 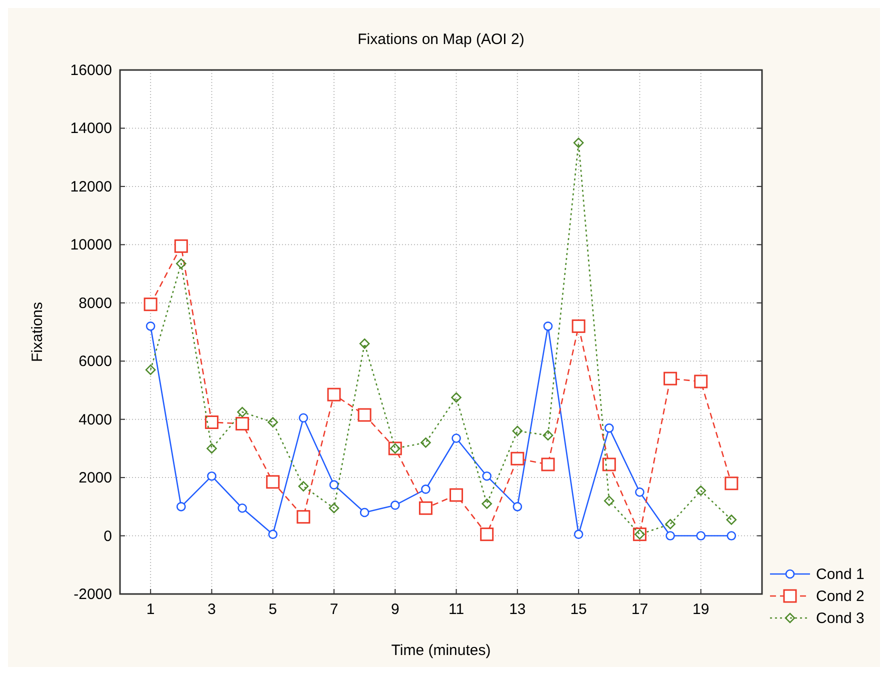 What do you see at coordinates (517, 609) in the screenshot?
I see `x-tick-label: 13` at bounding box center [517, 609].